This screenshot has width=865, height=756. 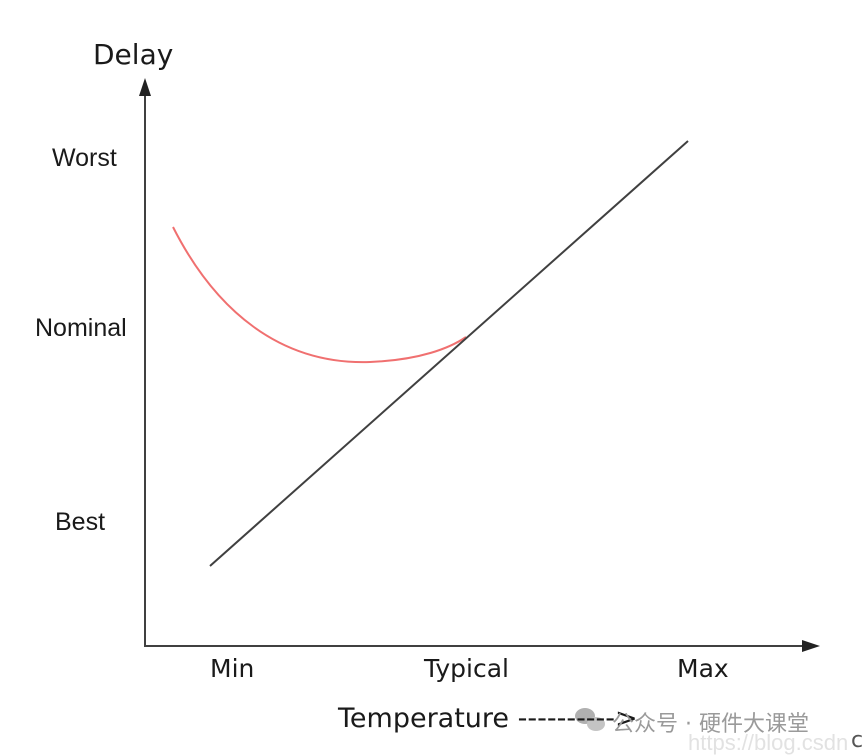 I want to click on y-tick-worst: Worst, so click(x=84, y=158).